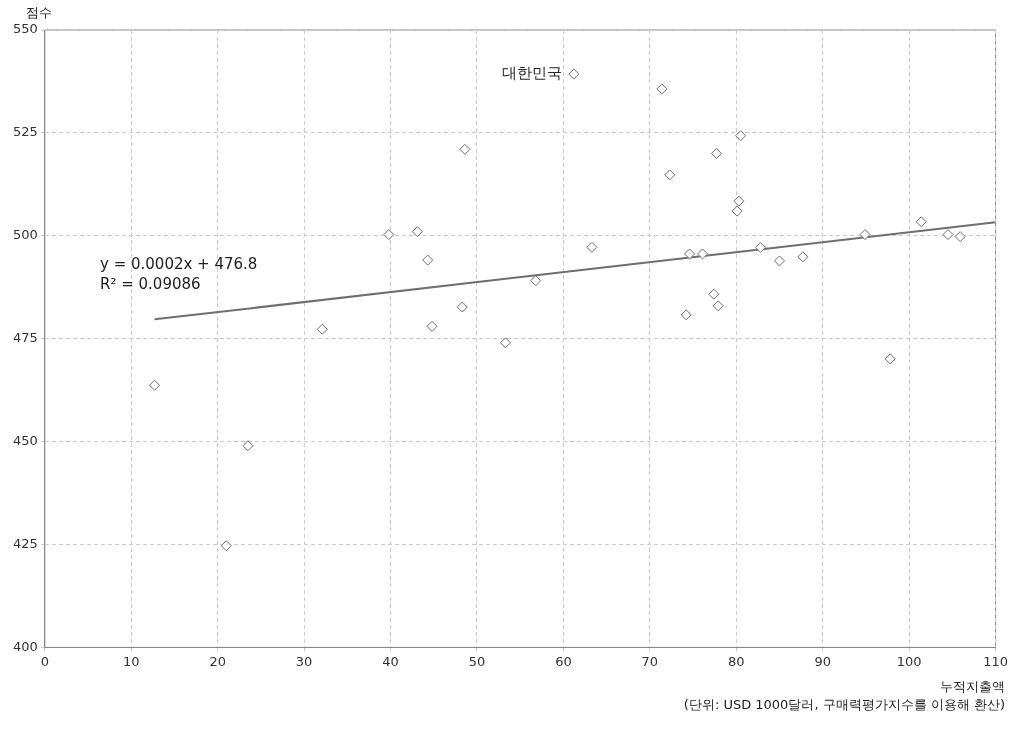 The width and height of the screenshot is (1011, 733). Describe the element at coordinates (996, 661) in the screenshot. I see `x-tick-label: 110` at that location.